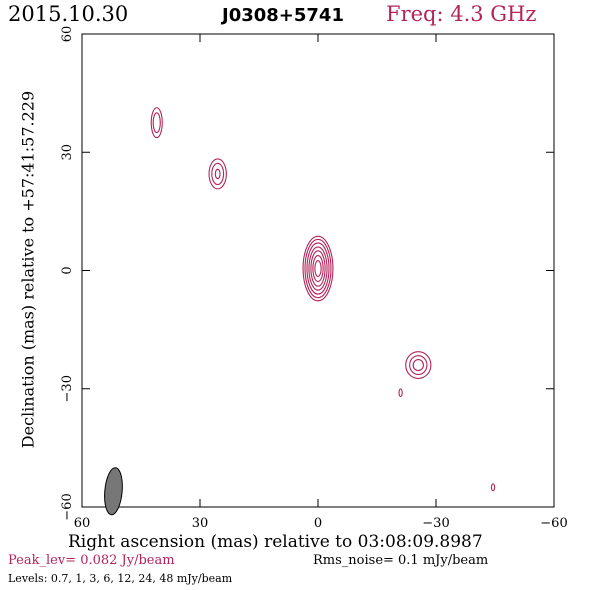  Describe the element at coordinates (67, 34) in the screenshot. I see `y-tick-label: 60` at that location.